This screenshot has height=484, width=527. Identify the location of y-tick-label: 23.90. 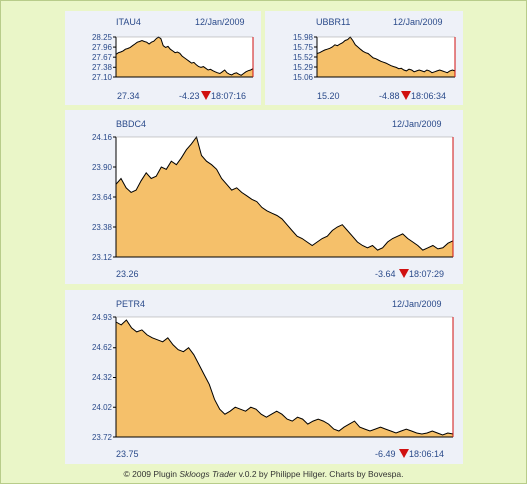
(101, 167).